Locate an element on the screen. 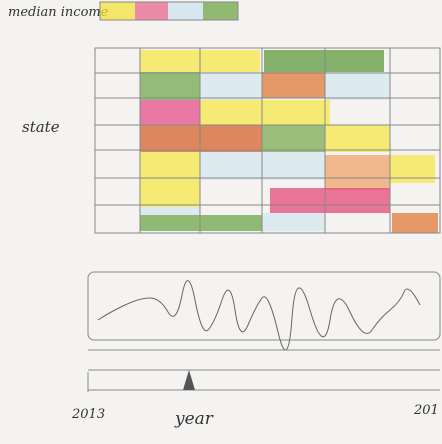 This screenshot has height=444, width=442. timeline-slider is located at coordinates (263, 380).